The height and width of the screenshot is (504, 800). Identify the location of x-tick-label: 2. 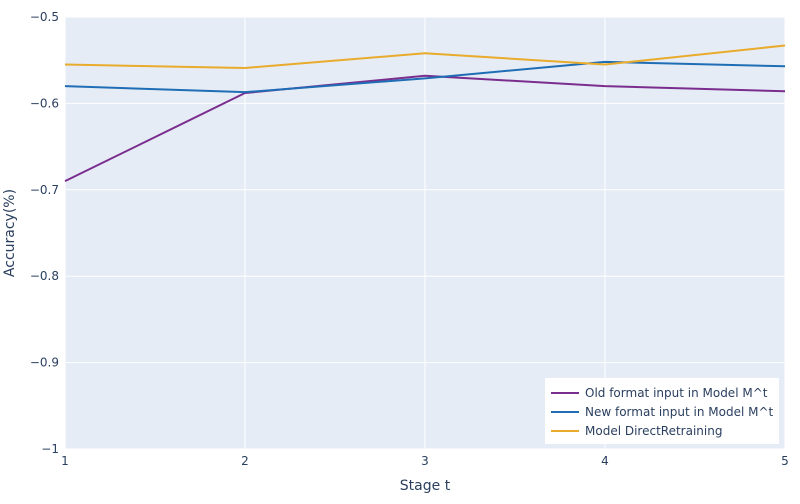
(245, 461).